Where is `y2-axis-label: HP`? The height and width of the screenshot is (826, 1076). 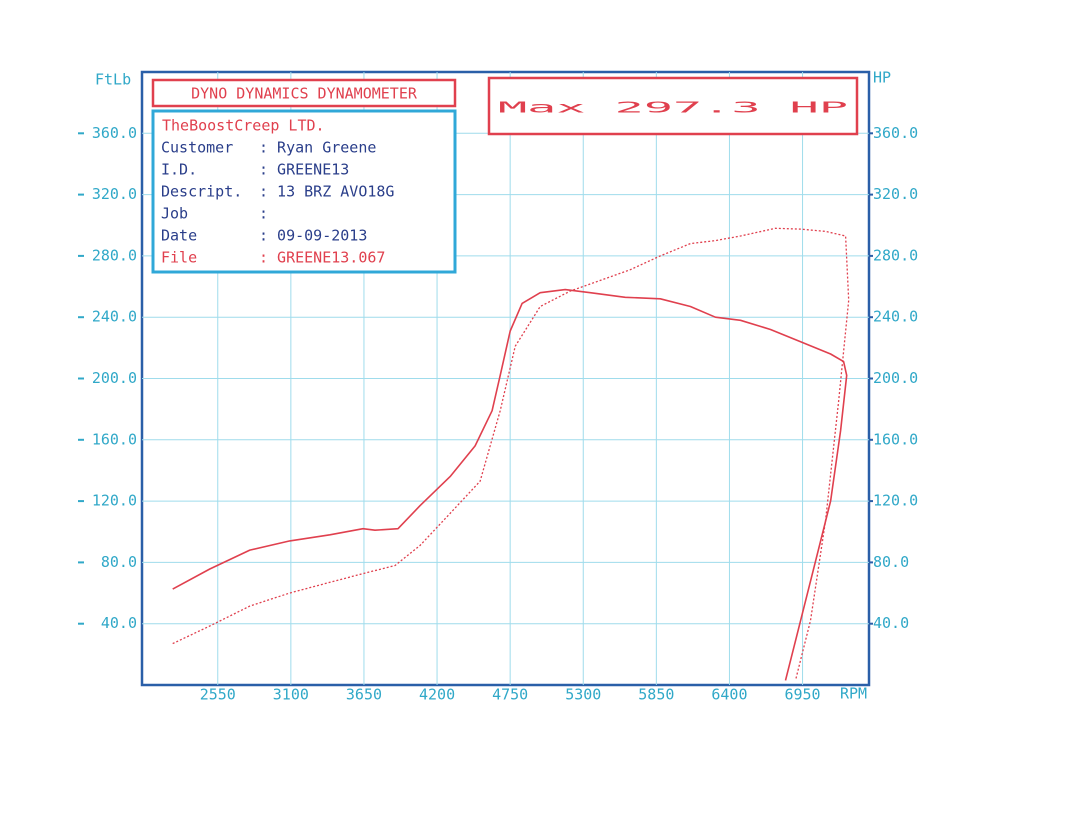
y2-axis-label: HP is located at coordinates (882, 78).